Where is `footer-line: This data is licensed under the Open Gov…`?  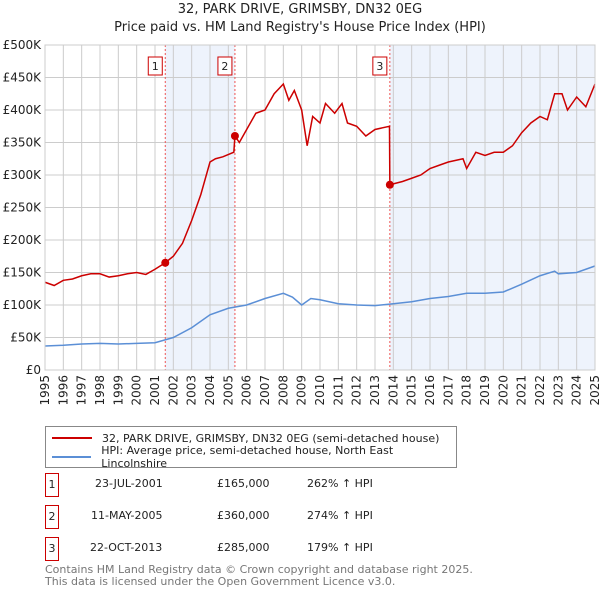 footer-line: This data is licensed under the Open Gov… is located at coordinates (220, 581).